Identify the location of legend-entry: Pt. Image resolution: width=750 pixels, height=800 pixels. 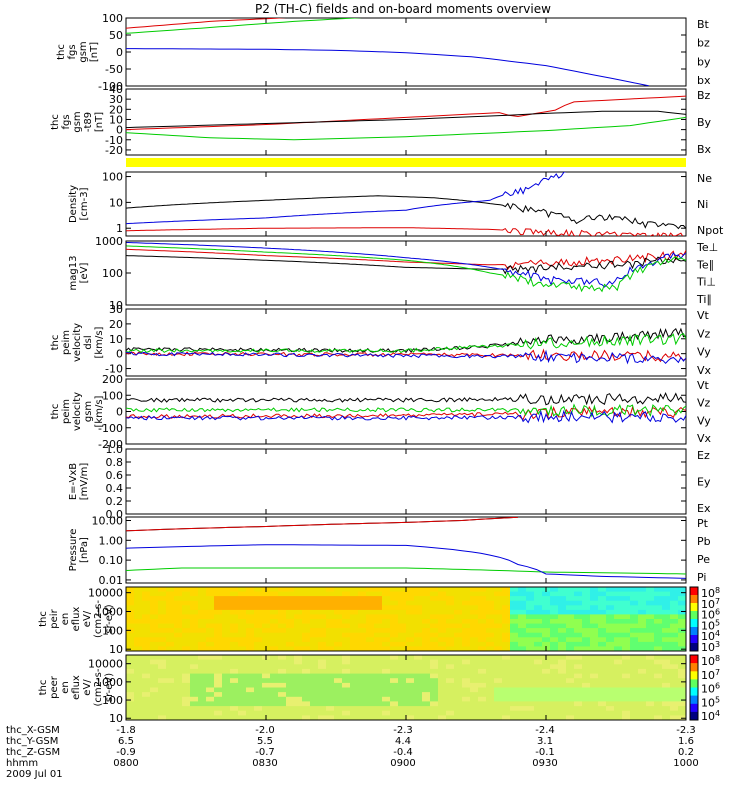
(703, 523).